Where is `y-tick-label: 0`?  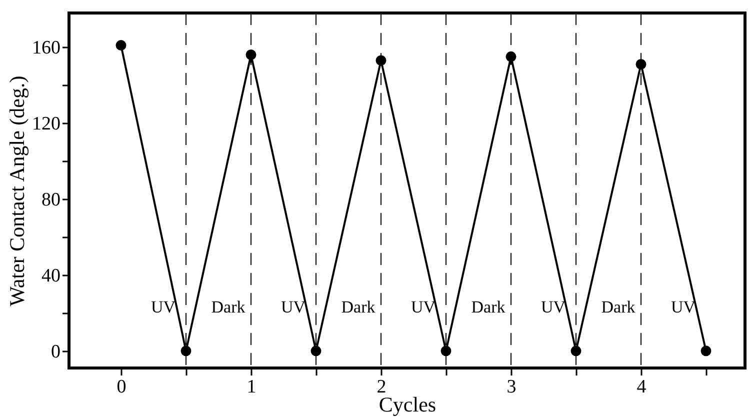
y-tick-label: 0 is located at coordinates (55, 351).